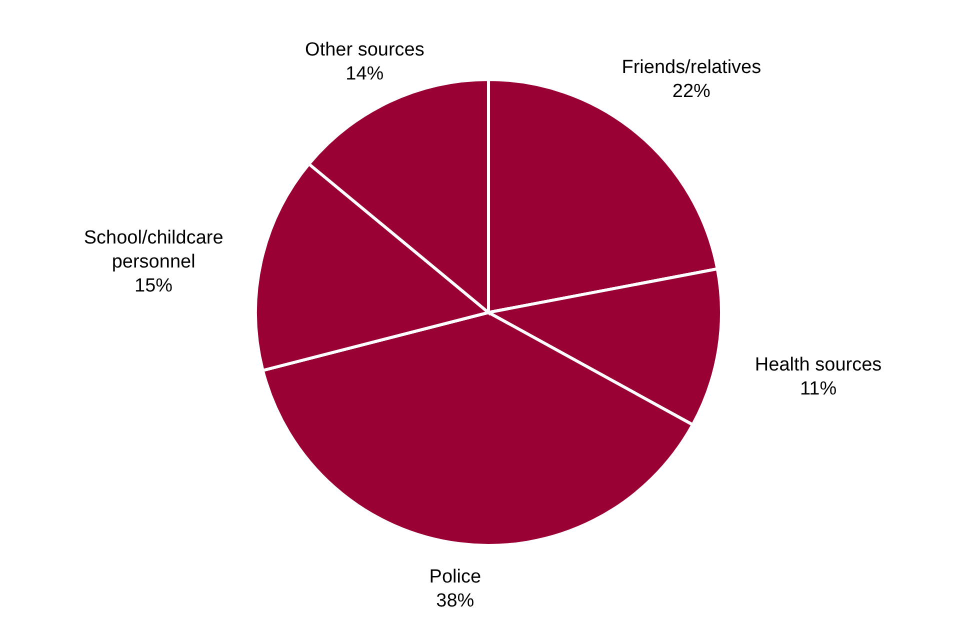 The height and width of the screenshot is (625, 977). I want to click on slice-label: Other sources, so click(364, 49).